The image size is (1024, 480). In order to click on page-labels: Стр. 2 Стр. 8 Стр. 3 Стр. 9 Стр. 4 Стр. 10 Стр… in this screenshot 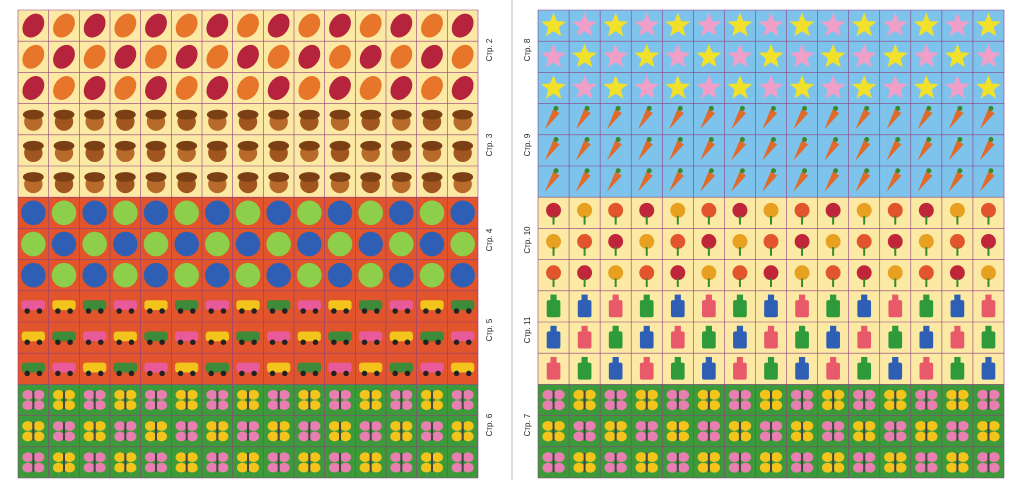, I will do `click(508, 237)`.